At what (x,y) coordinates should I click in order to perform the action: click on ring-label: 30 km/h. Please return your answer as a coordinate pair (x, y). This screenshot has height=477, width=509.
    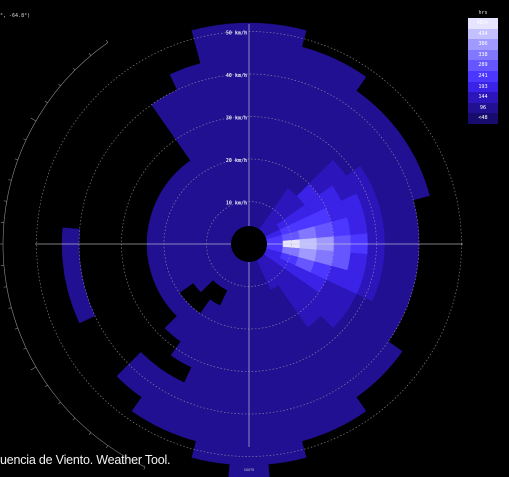
    Looking at the image, I should click on (236, 119).